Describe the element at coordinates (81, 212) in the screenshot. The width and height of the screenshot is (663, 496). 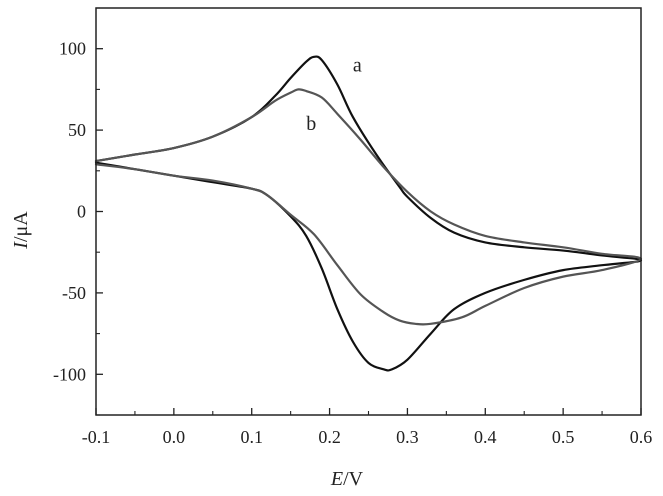
I see `y-tick-label: 0` at that location.